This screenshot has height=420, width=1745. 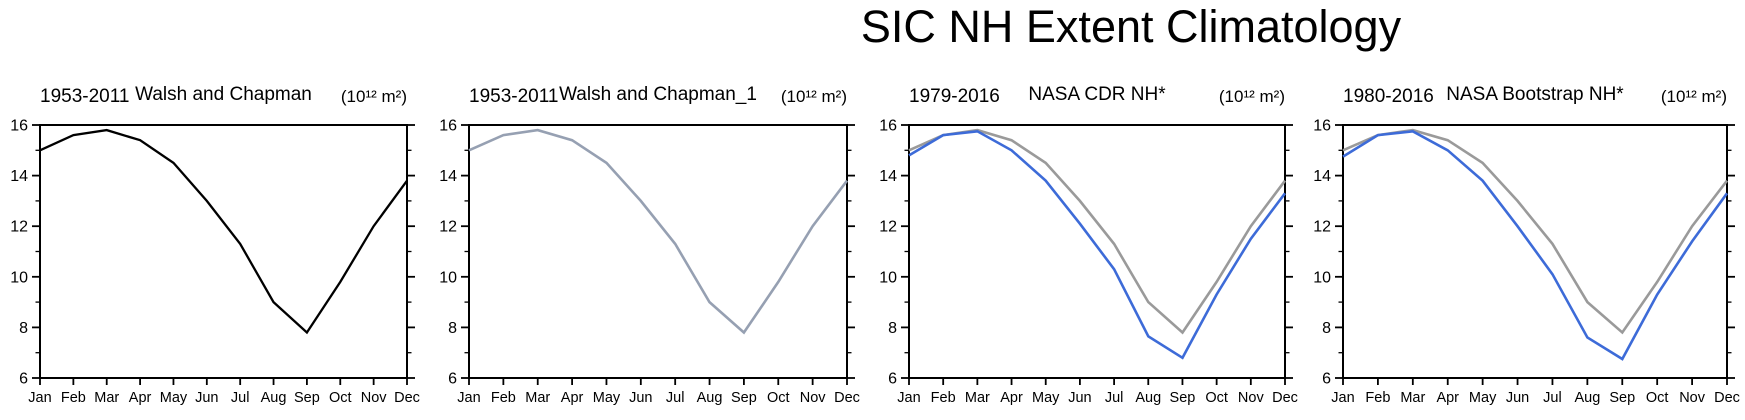 I want to click on series-line-nasa-bootstrap-nh, so click(x=1535, y=245).